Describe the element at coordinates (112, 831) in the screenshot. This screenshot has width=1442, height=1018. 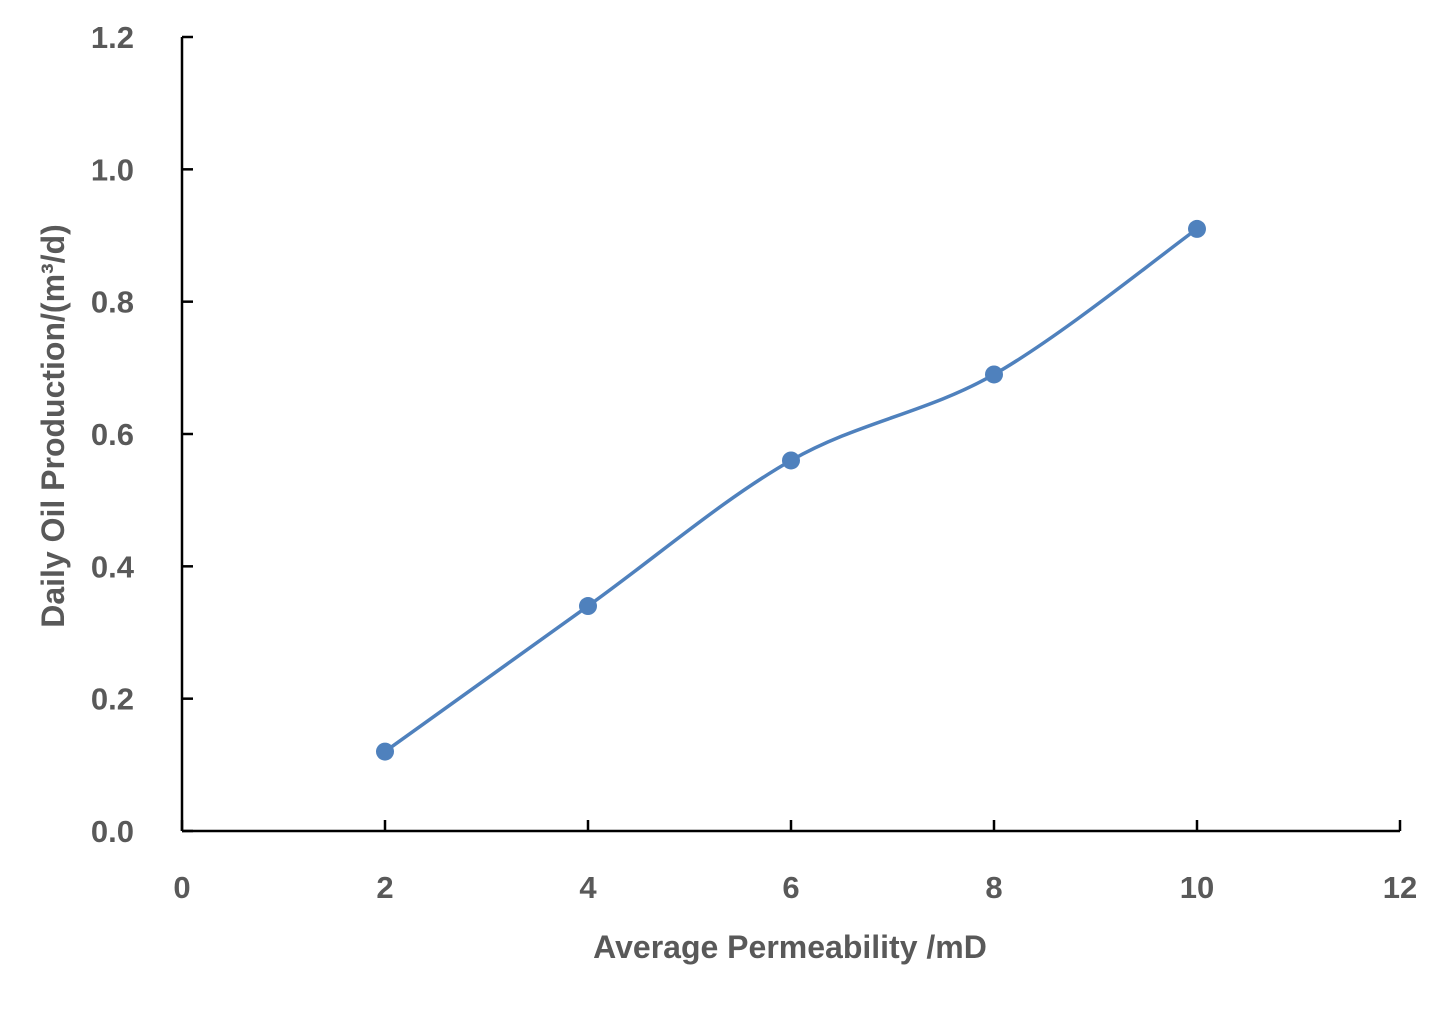
I see `y-tick-label: 0.0` at that location.